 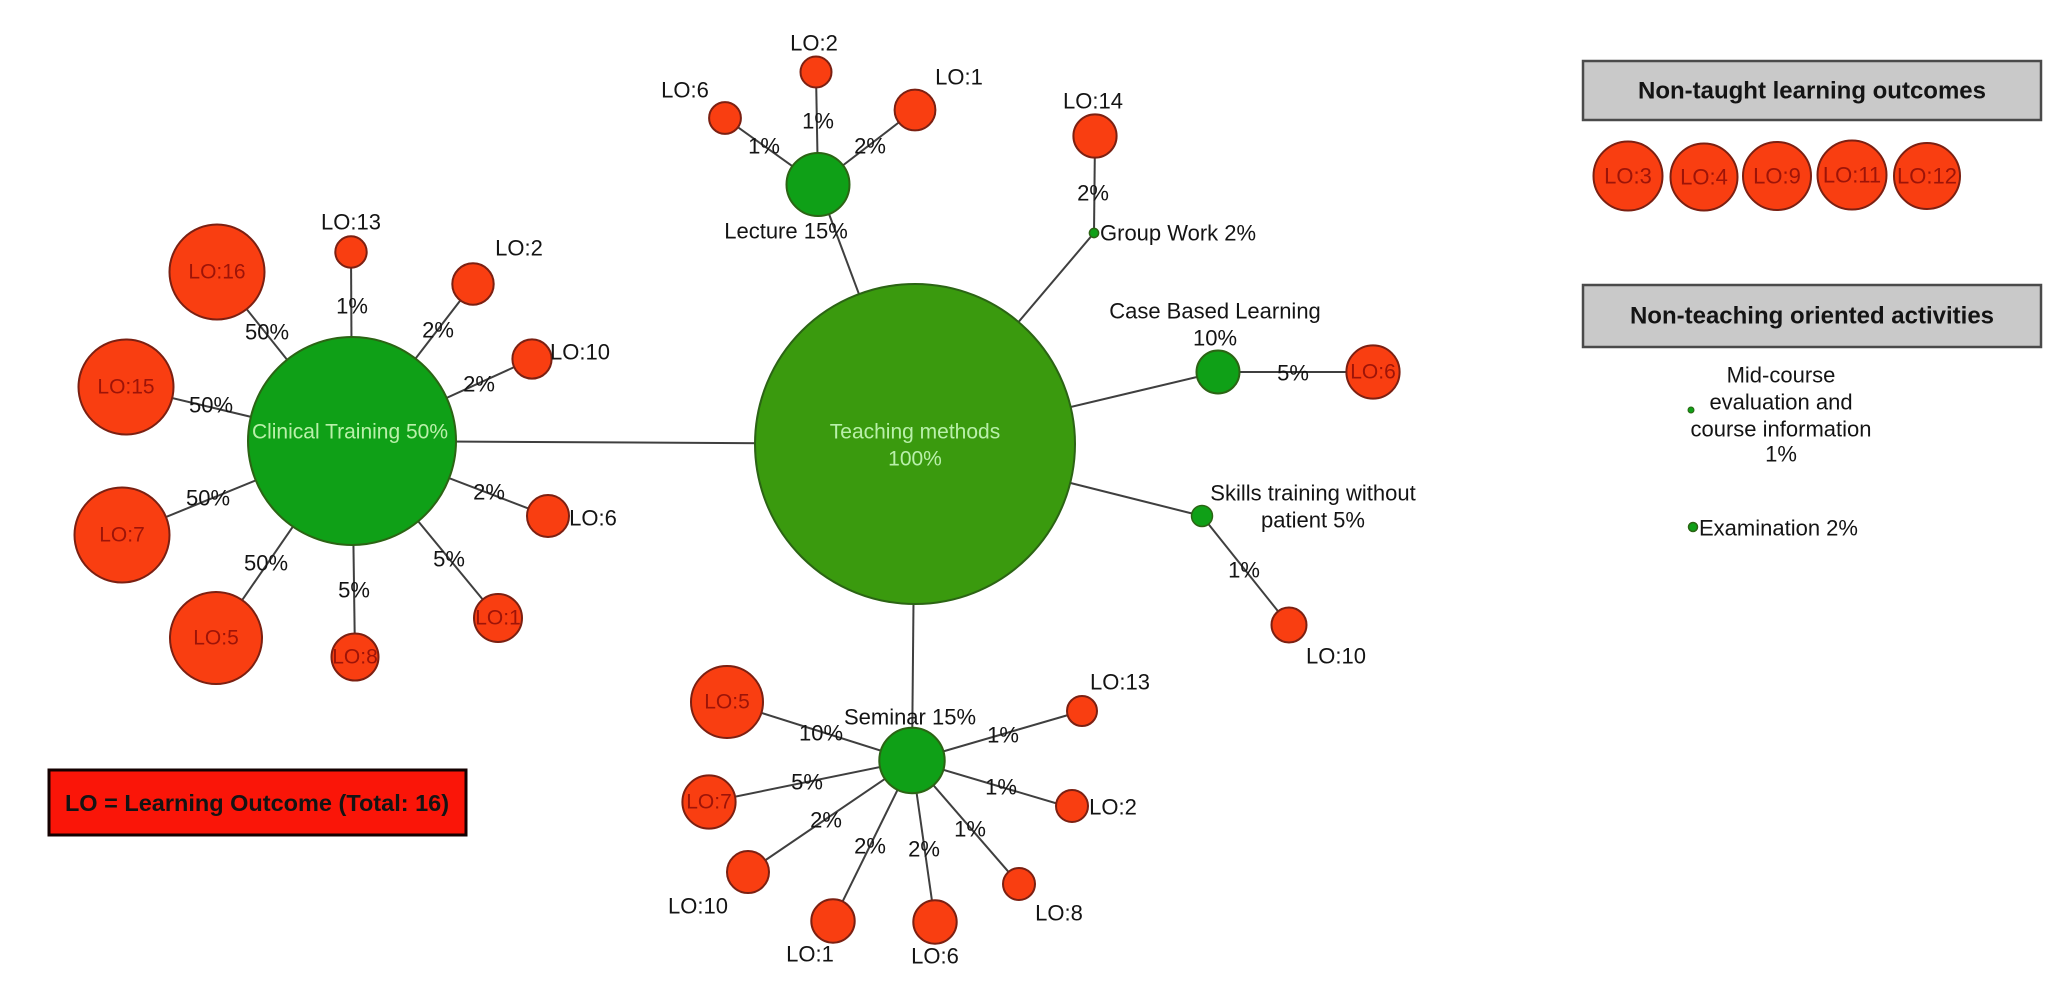 I want to click on svg-text: Mid-course, so click(x=1781, y=375).